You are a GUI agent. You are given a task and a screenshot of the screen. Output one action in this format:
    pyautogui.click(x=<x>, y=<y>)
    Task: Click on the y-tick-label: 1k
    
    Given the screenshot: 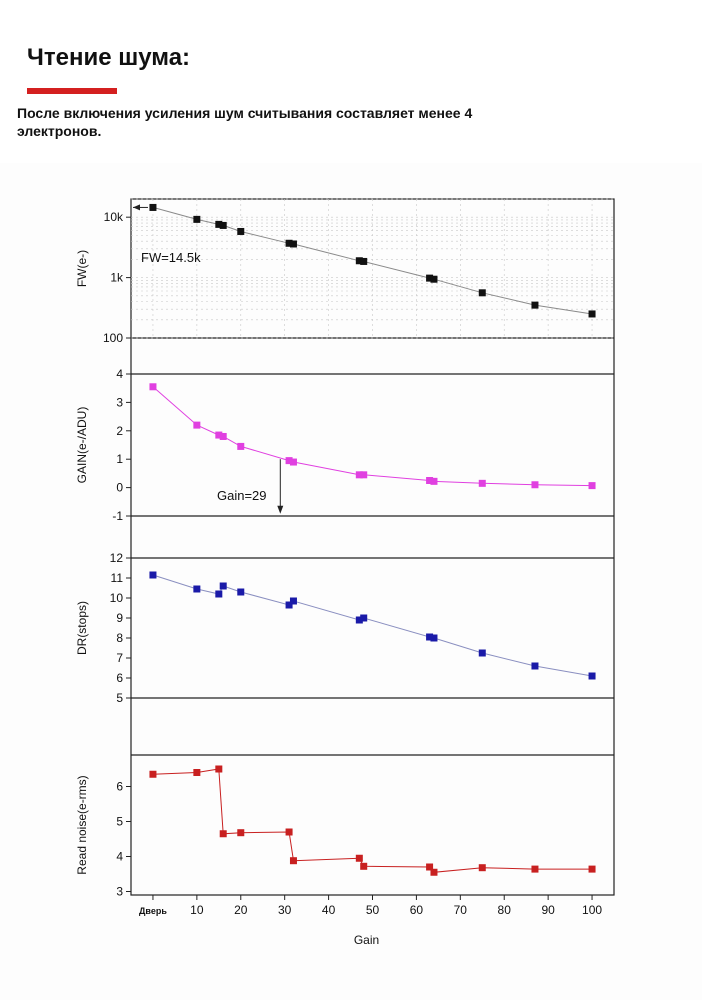 What is the action you would take?
    pyautogui.click(x=117, y=278)
    